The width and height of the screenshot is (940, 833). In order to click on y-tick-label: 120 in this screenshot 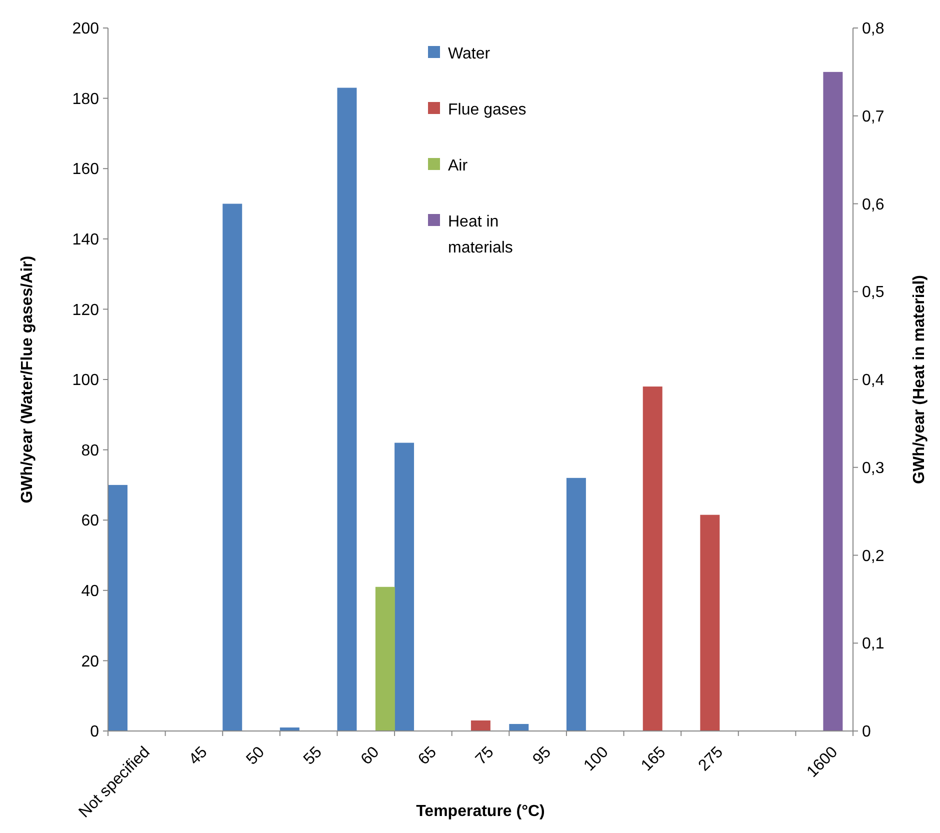, I will do `click(86, 310)`.